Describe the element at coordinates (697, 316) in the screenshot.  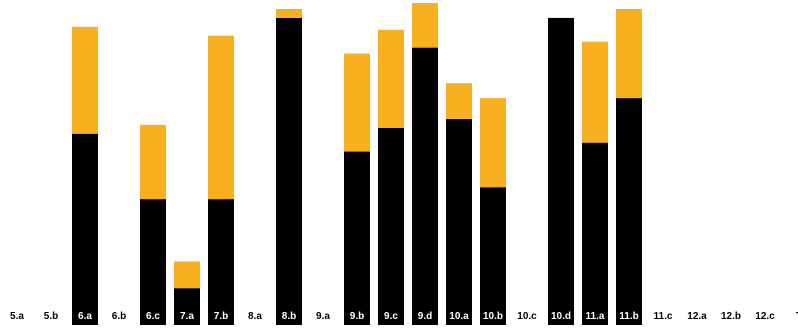
I see `tick-label-12-a: 12.a` at that location.